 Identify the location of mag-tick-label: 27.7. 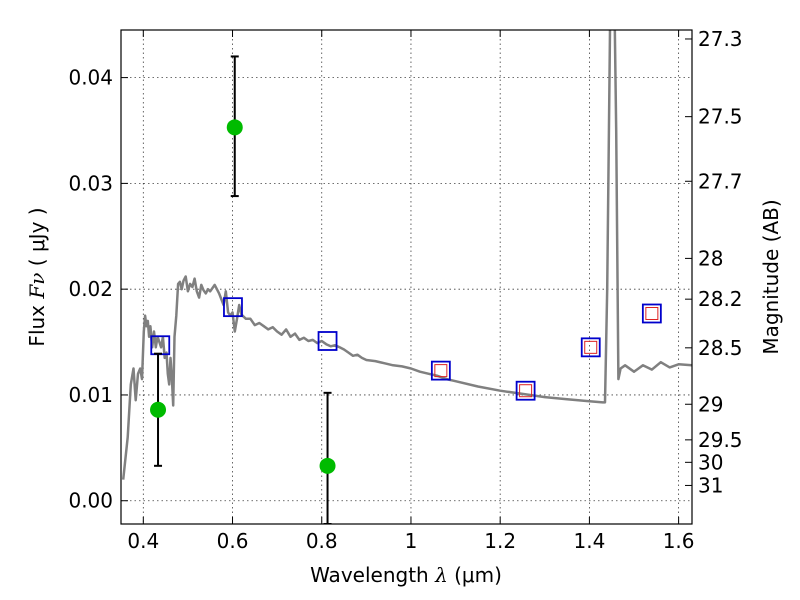
(720, 181).